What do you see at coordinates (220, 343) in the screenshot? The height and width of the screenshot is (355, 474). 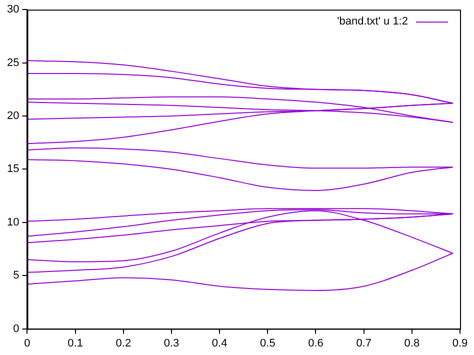 I see `x-tick-label: 0.4` at bounding box center [220, 343].